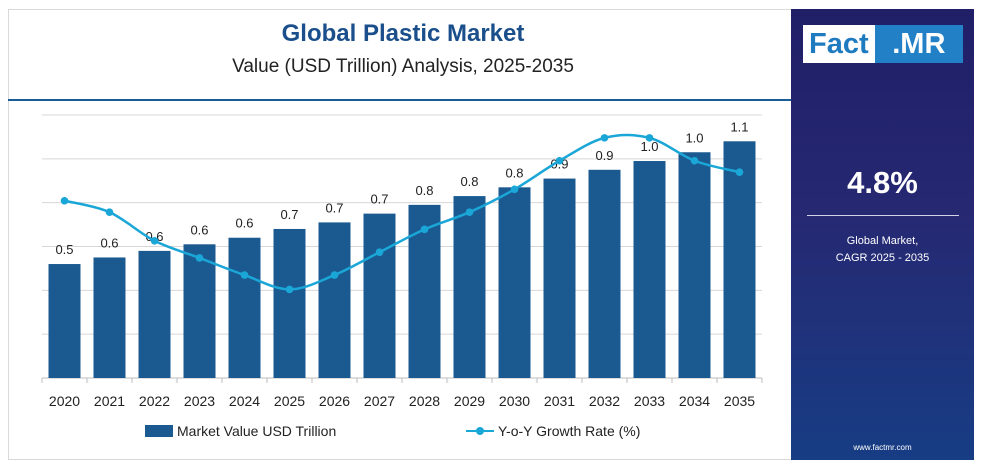 This screenshot has height=463, width=982. What do you see at coordinates (109, 212) in the screenshot?
I see `growth-point-2021` at bounding box center [109, 212].